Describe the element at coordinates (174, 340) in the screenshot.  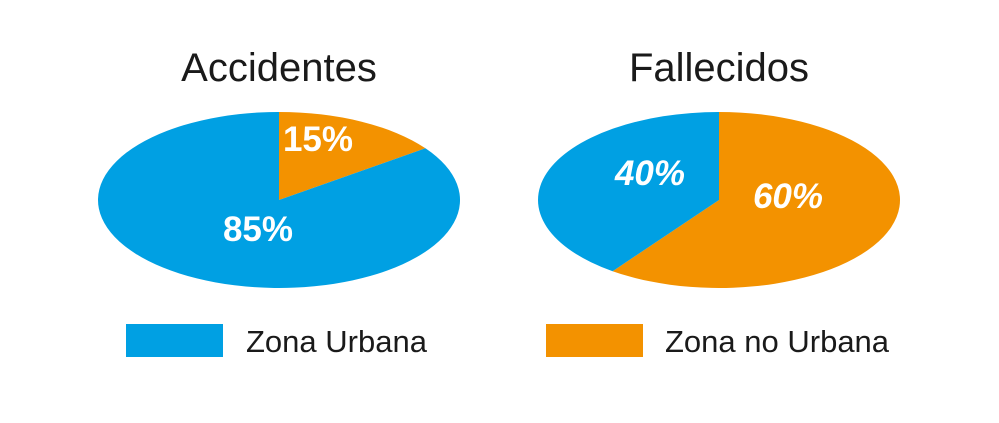
I see `legend-swatch-urbana` at that location.